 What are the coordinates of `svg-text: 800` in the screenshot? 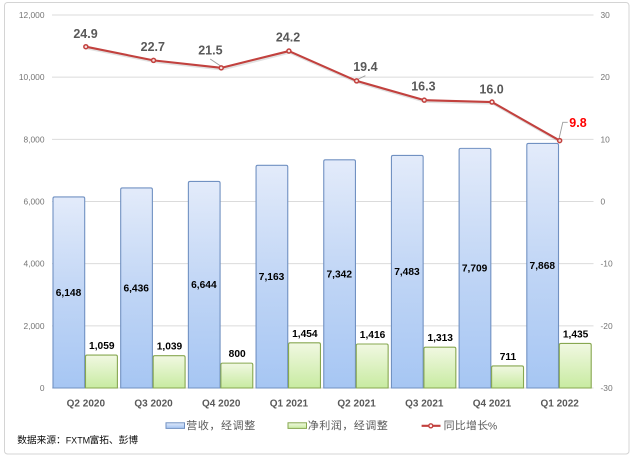 It's located at (237, 354).